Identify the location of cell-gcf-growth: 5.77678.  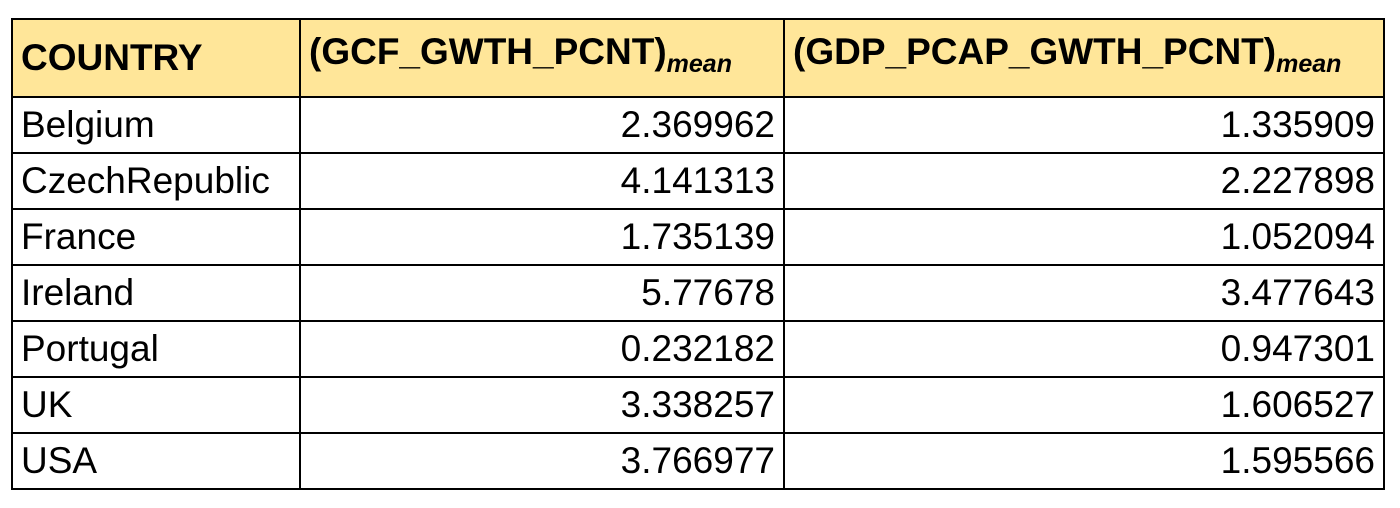
(542, 293).